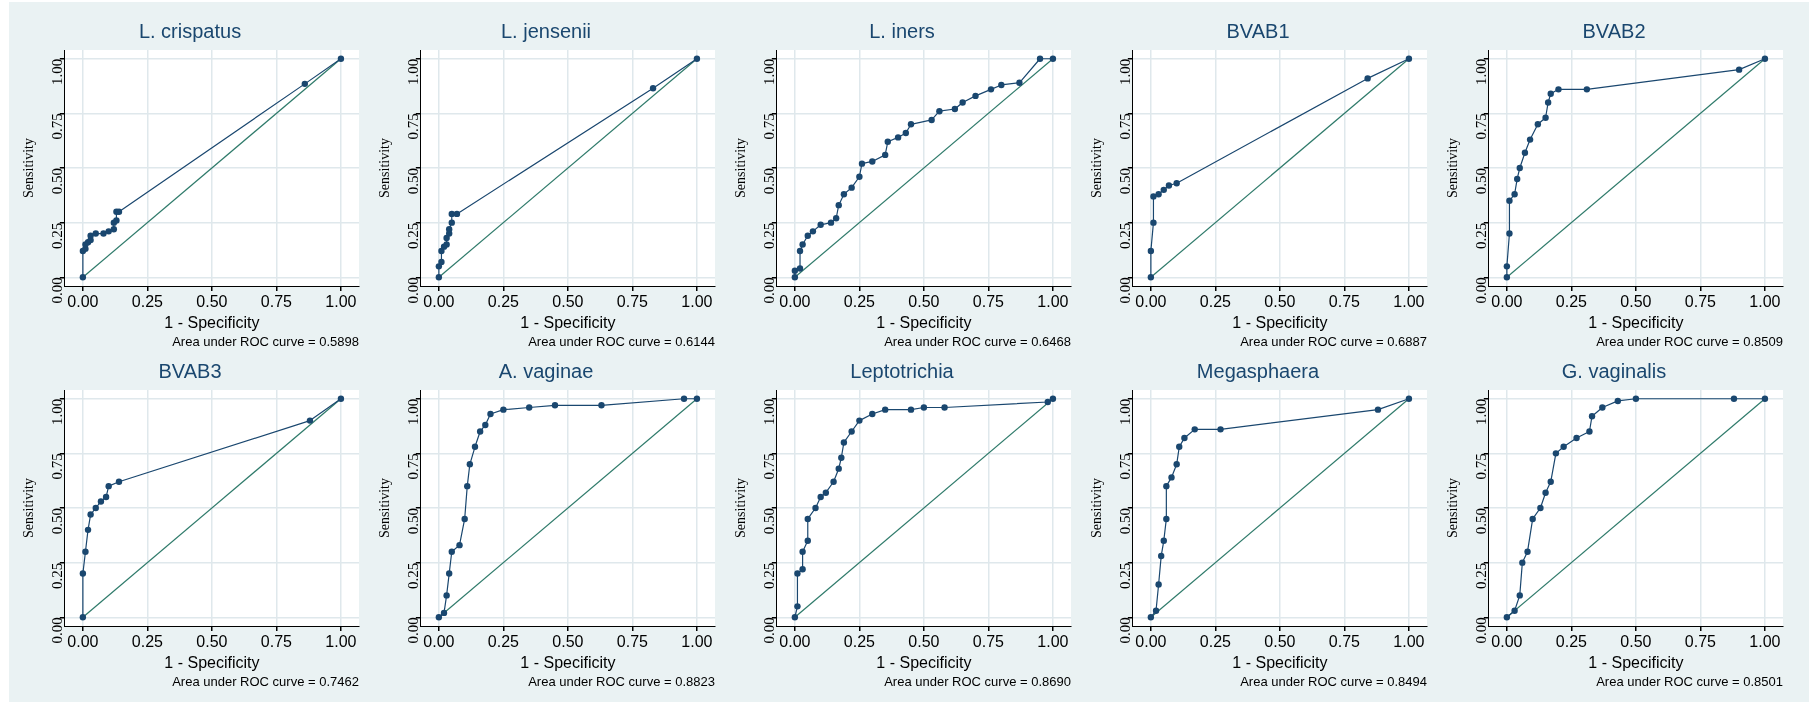 This screenshot has width=1818, height=709. I want to click on chart-title: BVAB2, so click(1614, 30).